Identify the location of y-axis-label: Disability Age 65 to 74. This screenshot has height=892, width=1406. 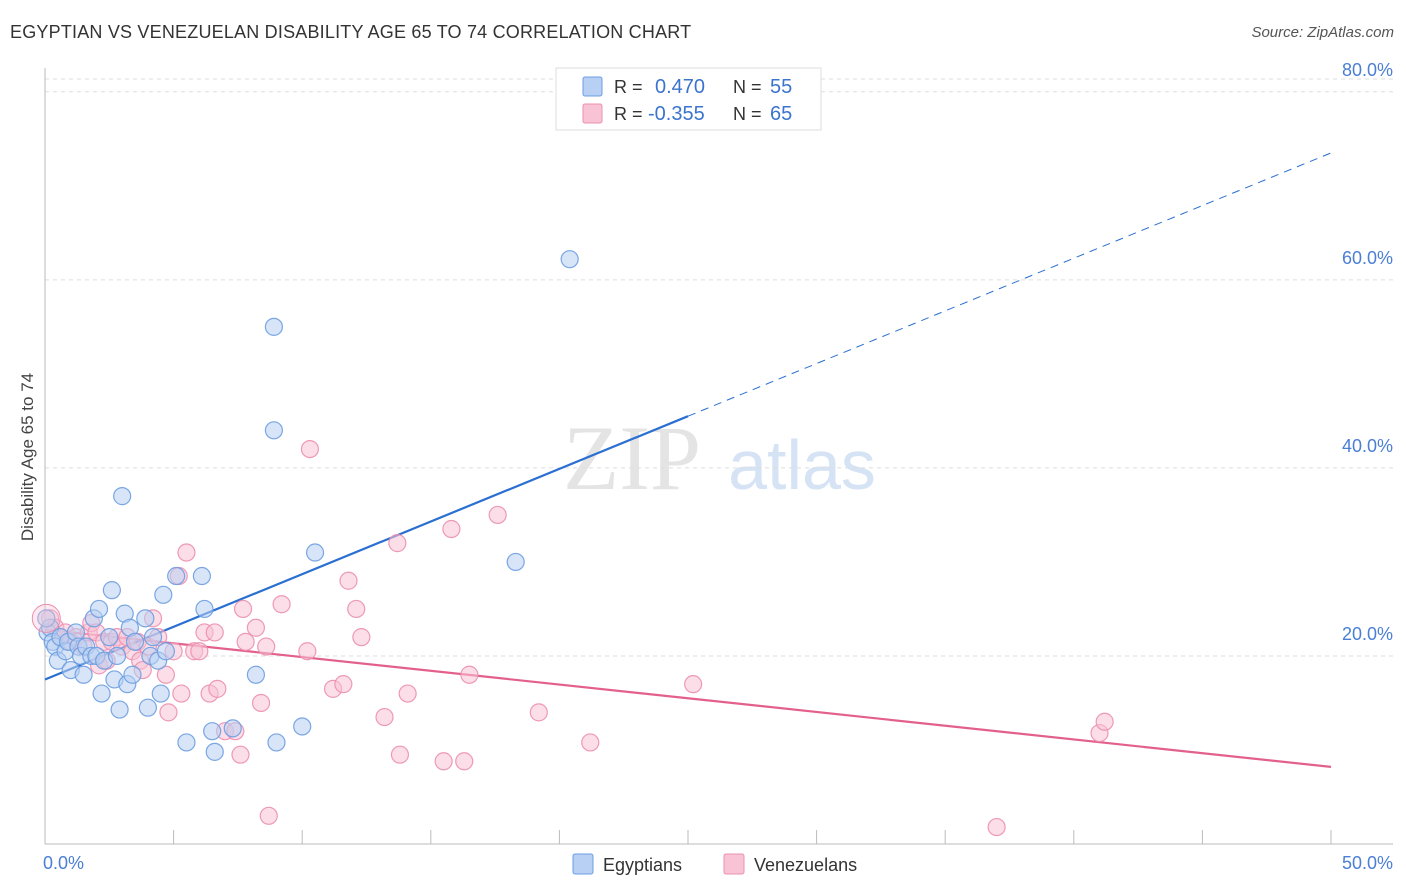
(27, 457).